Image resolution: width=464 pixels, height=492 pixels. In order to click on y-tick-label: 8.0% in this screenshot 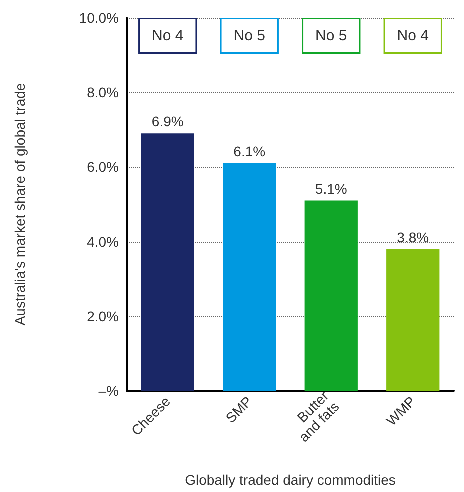, I will do `click(103, 92)`.